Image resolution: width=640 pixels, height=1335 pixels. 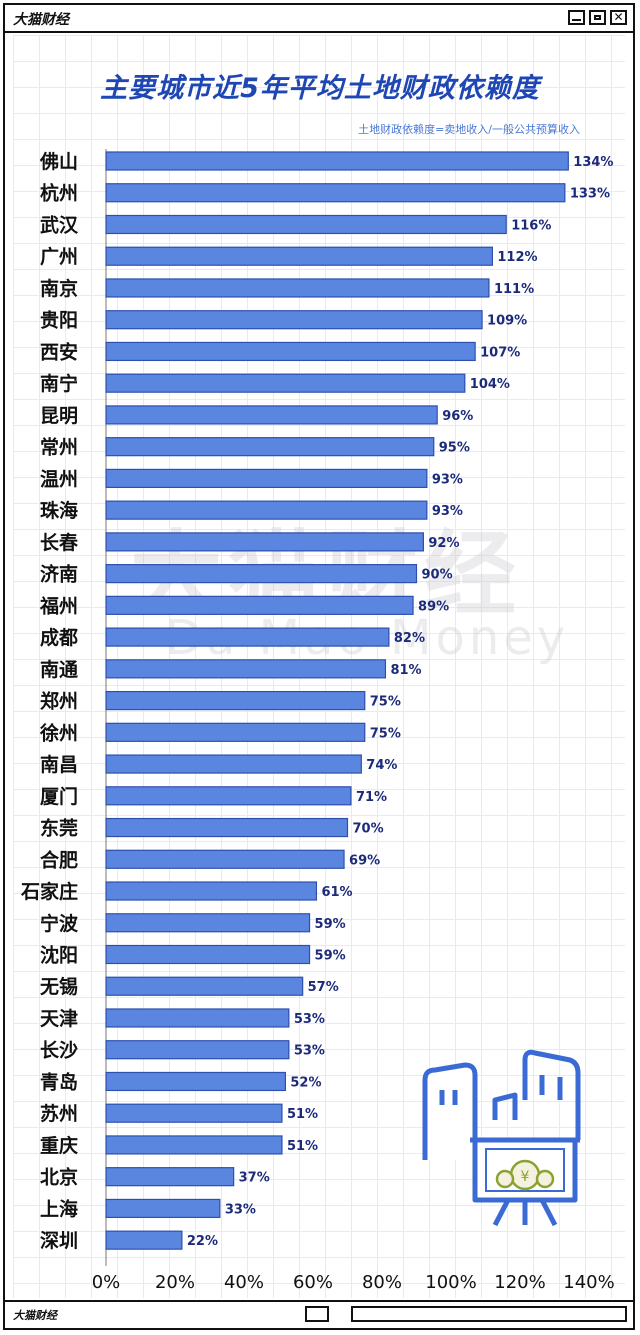 What do you see at coordinates (319, 1314) in the screenshot?
I see `status-bar: 大猫财经` at bounding box center [319, 1314].